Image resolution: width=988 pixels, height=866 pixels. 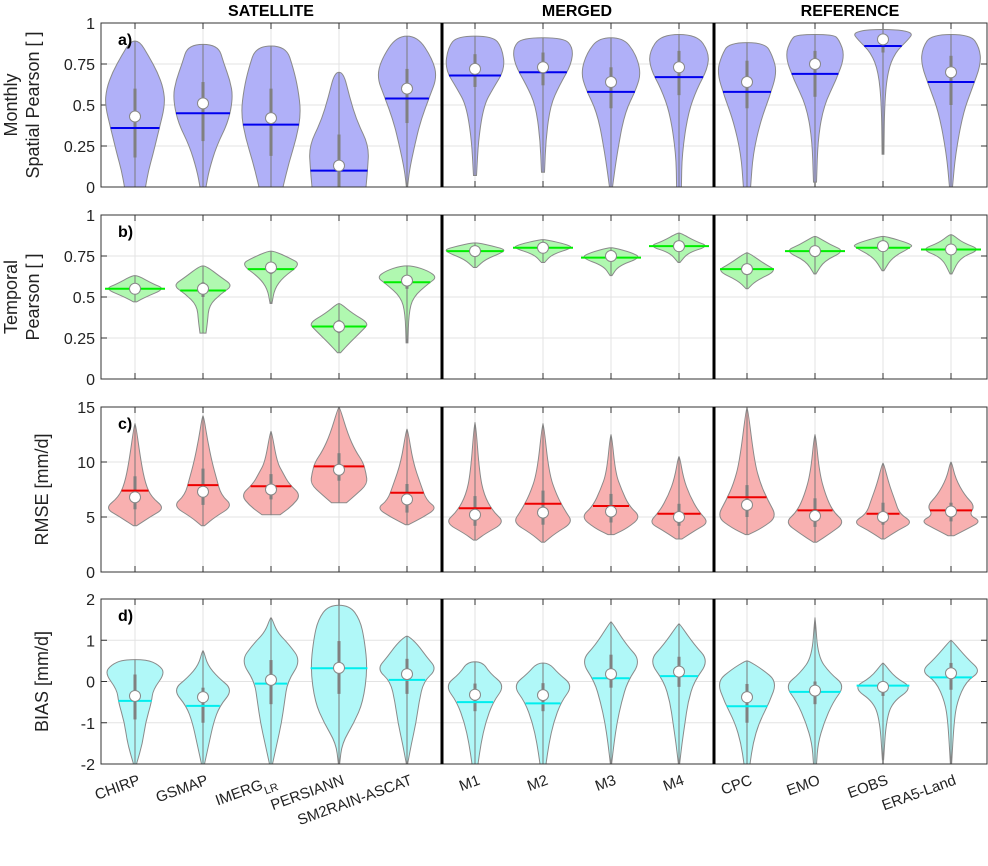 I want to click on group-titles: SATELLITE MERGED REFERENCE, so click(x=564, y=11).